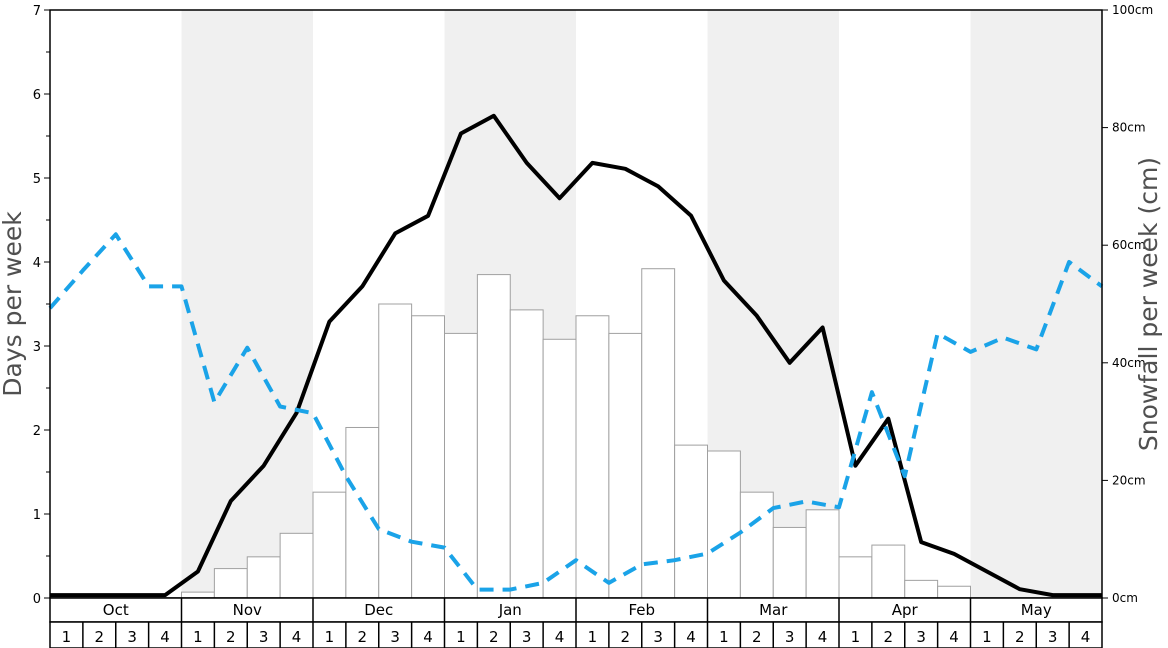 This screenshot has width=1168, height=648. I want to click on right-tick-label: 80cm, so click(1129, 128).